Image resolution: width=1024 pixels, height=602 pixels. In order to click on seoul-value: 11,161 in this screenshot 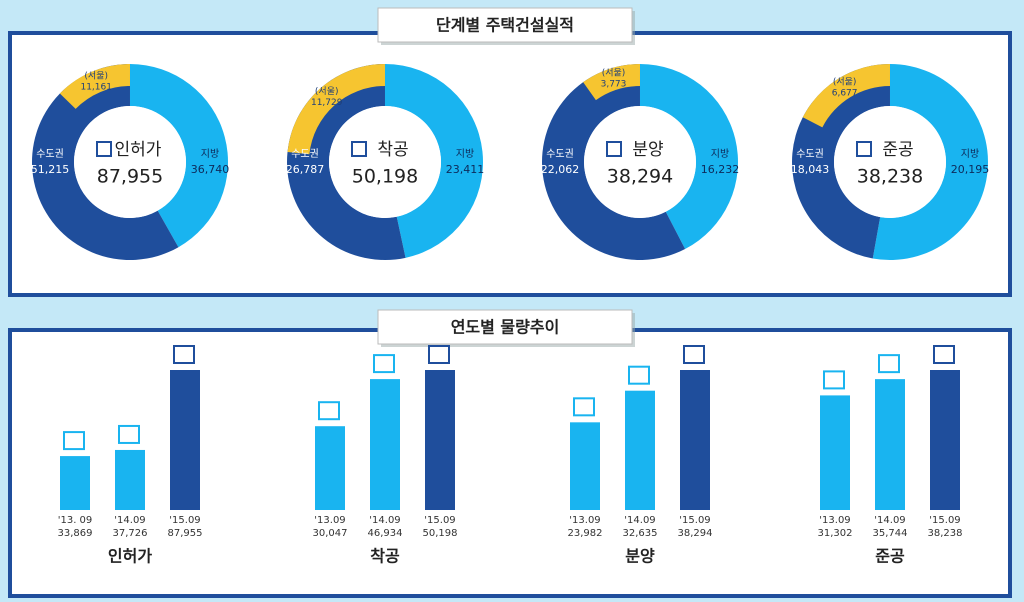, I will do `click(96, 87)`.